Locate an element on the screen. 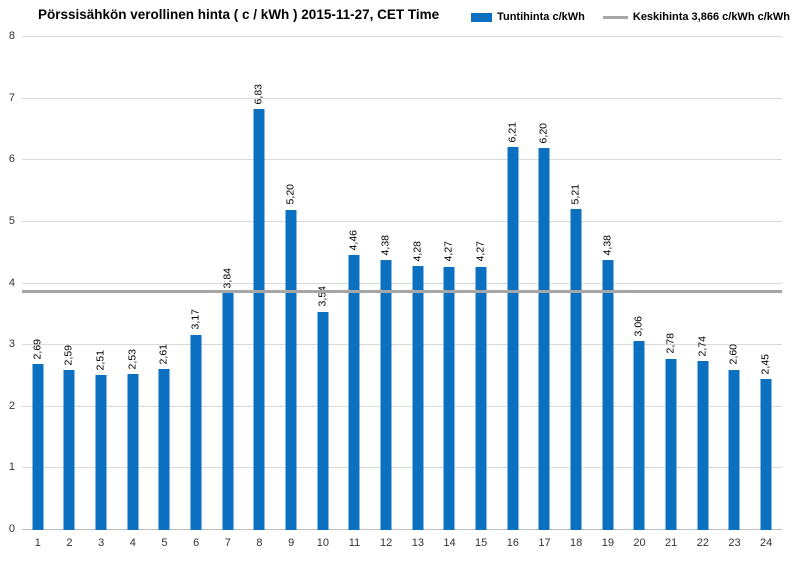 This screenshot has height=566, width=800. bar-slot: 3,84 7 is located at coordinates (228, 293).